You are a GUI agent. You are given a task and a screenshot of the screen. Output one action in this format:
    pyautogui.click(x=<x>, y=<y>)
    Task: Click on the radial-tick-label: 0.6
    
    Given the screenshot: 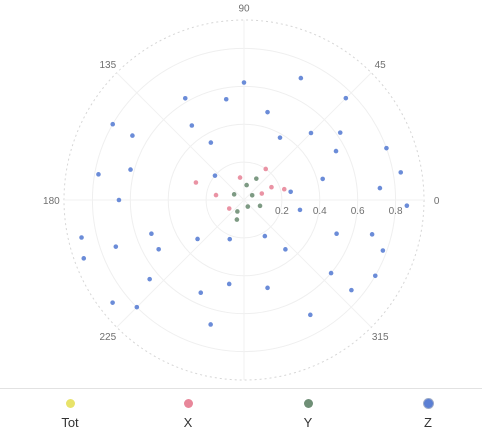 What is the action you would take?
    pyautogui.click(x=358, y=211)
    